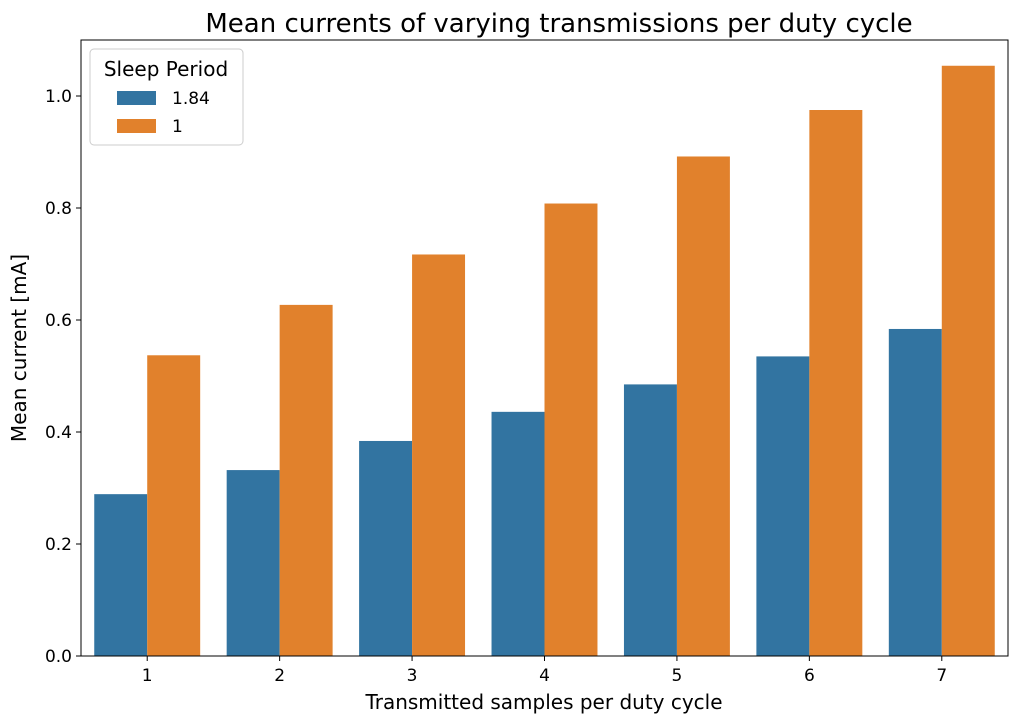 The image size is (1019, 723). I want to click on legend-entry-label: 1.84, so click(191, 99).